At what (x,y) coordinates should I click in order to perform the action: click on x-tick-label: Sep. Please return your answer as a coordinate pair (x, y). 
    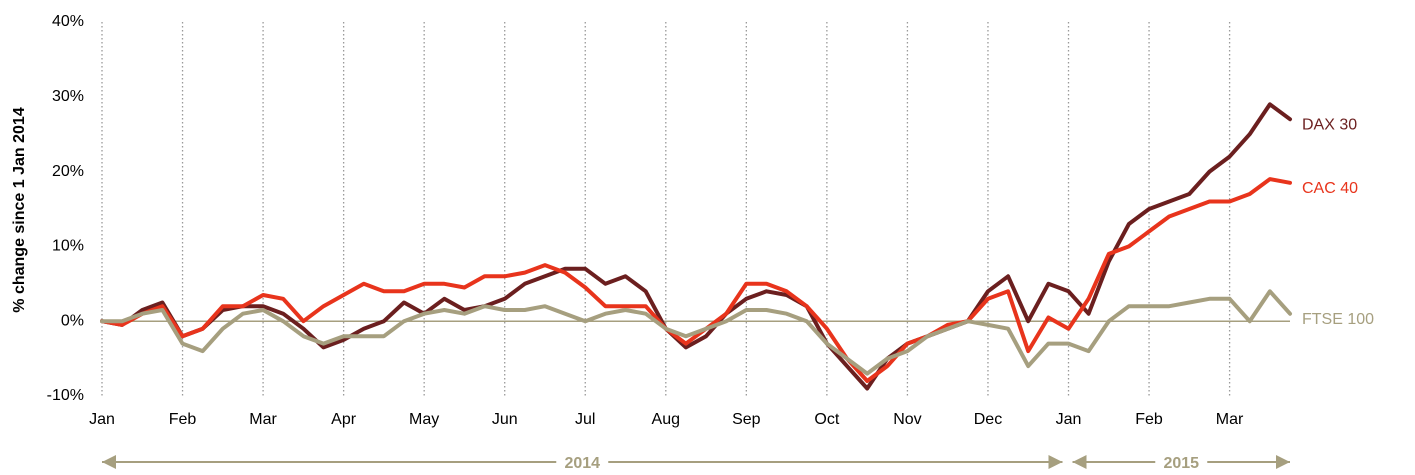
    Looking at the image, I should click on (746, 419).